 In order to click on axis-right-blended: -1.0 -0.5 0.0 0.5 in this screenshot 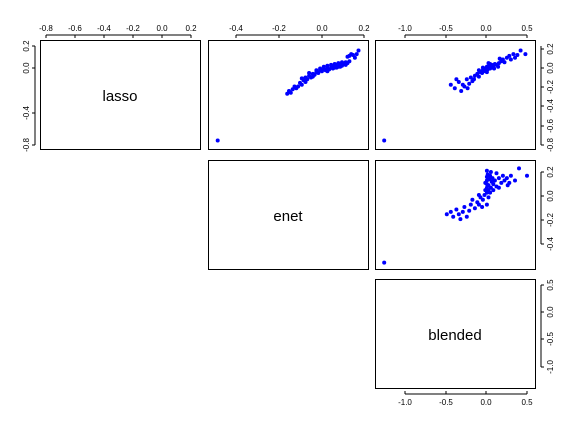, I will do `click(547, 326)`.